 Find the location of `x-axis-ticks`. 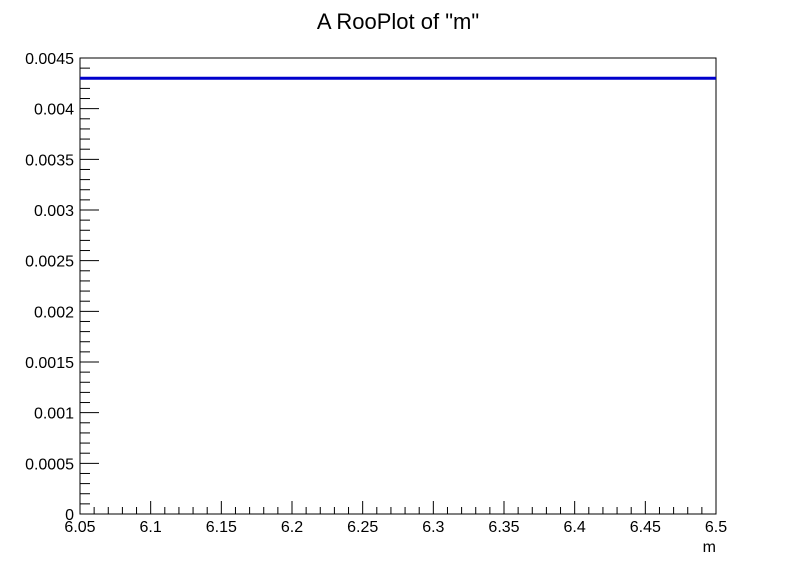

x-axis-ticks is located at coordinates (398, 507).